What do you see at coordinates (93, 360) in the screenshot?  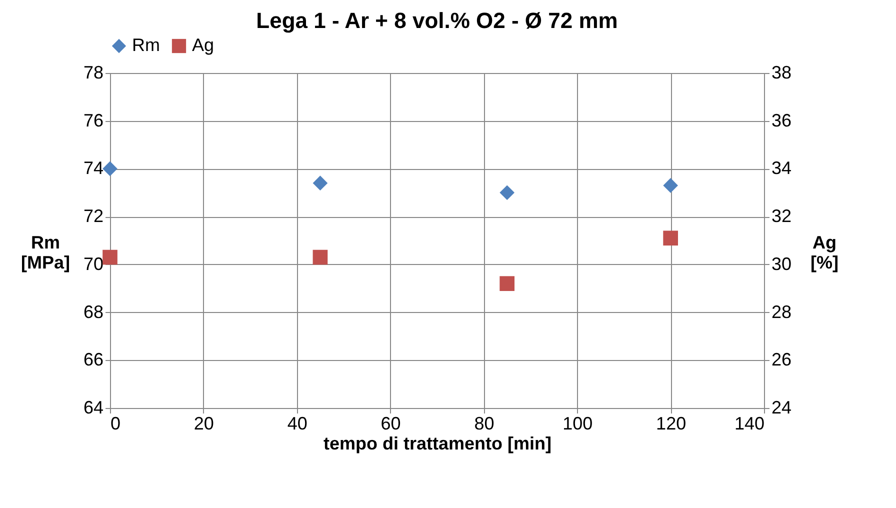 I see `y-tick-label: 66` at bounding box center [93, 360].